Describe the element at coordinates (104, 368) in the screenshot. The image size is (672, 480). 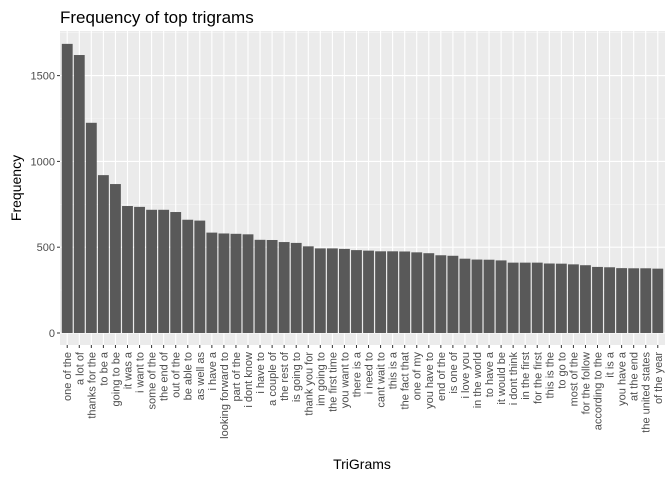
I see `x-tick-label: to be a` at that location.